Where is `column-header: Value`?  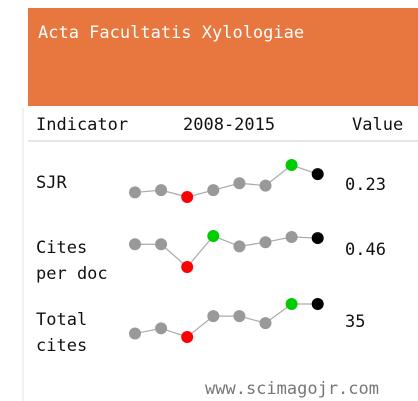
column-header: Value is located at coordinates (377, 125).